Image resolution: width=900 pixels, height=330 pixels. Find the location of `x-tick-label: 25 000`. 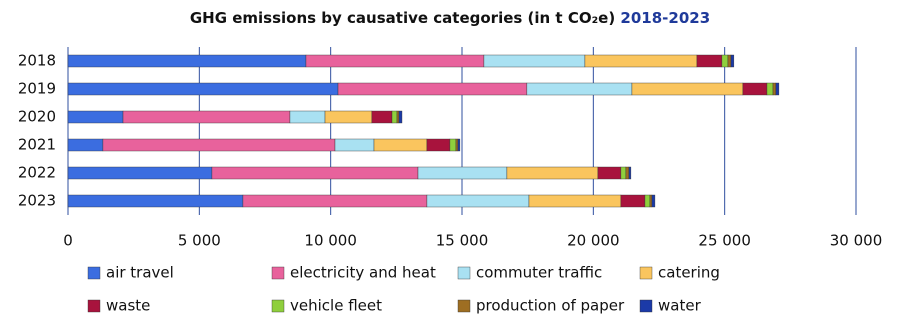

x-tick-label: 25 000 is located at coordinates (724, 241).